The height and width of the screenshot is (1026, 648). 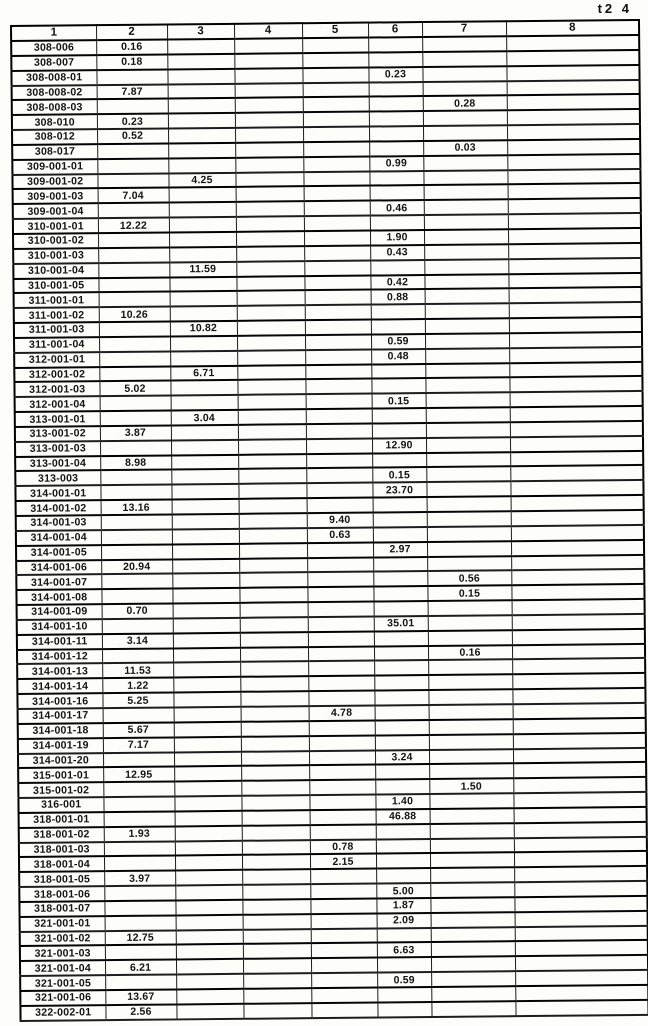 What do you see at coordinates (397, 297) in the screenshot?
I see `cell-value: 0.88` at bounding box center [397, 297].